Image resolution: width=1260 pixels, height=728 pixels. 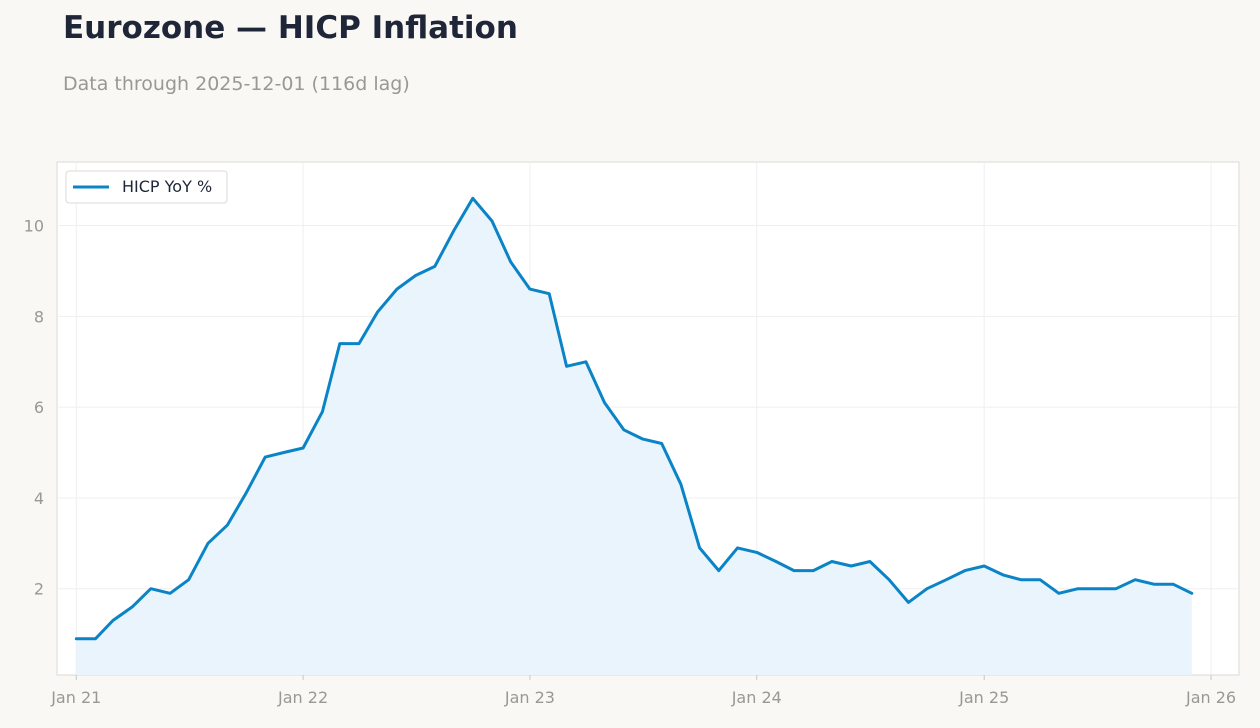 I want to click on x-tick-label: Jan 24, so click(x=756, y=697).